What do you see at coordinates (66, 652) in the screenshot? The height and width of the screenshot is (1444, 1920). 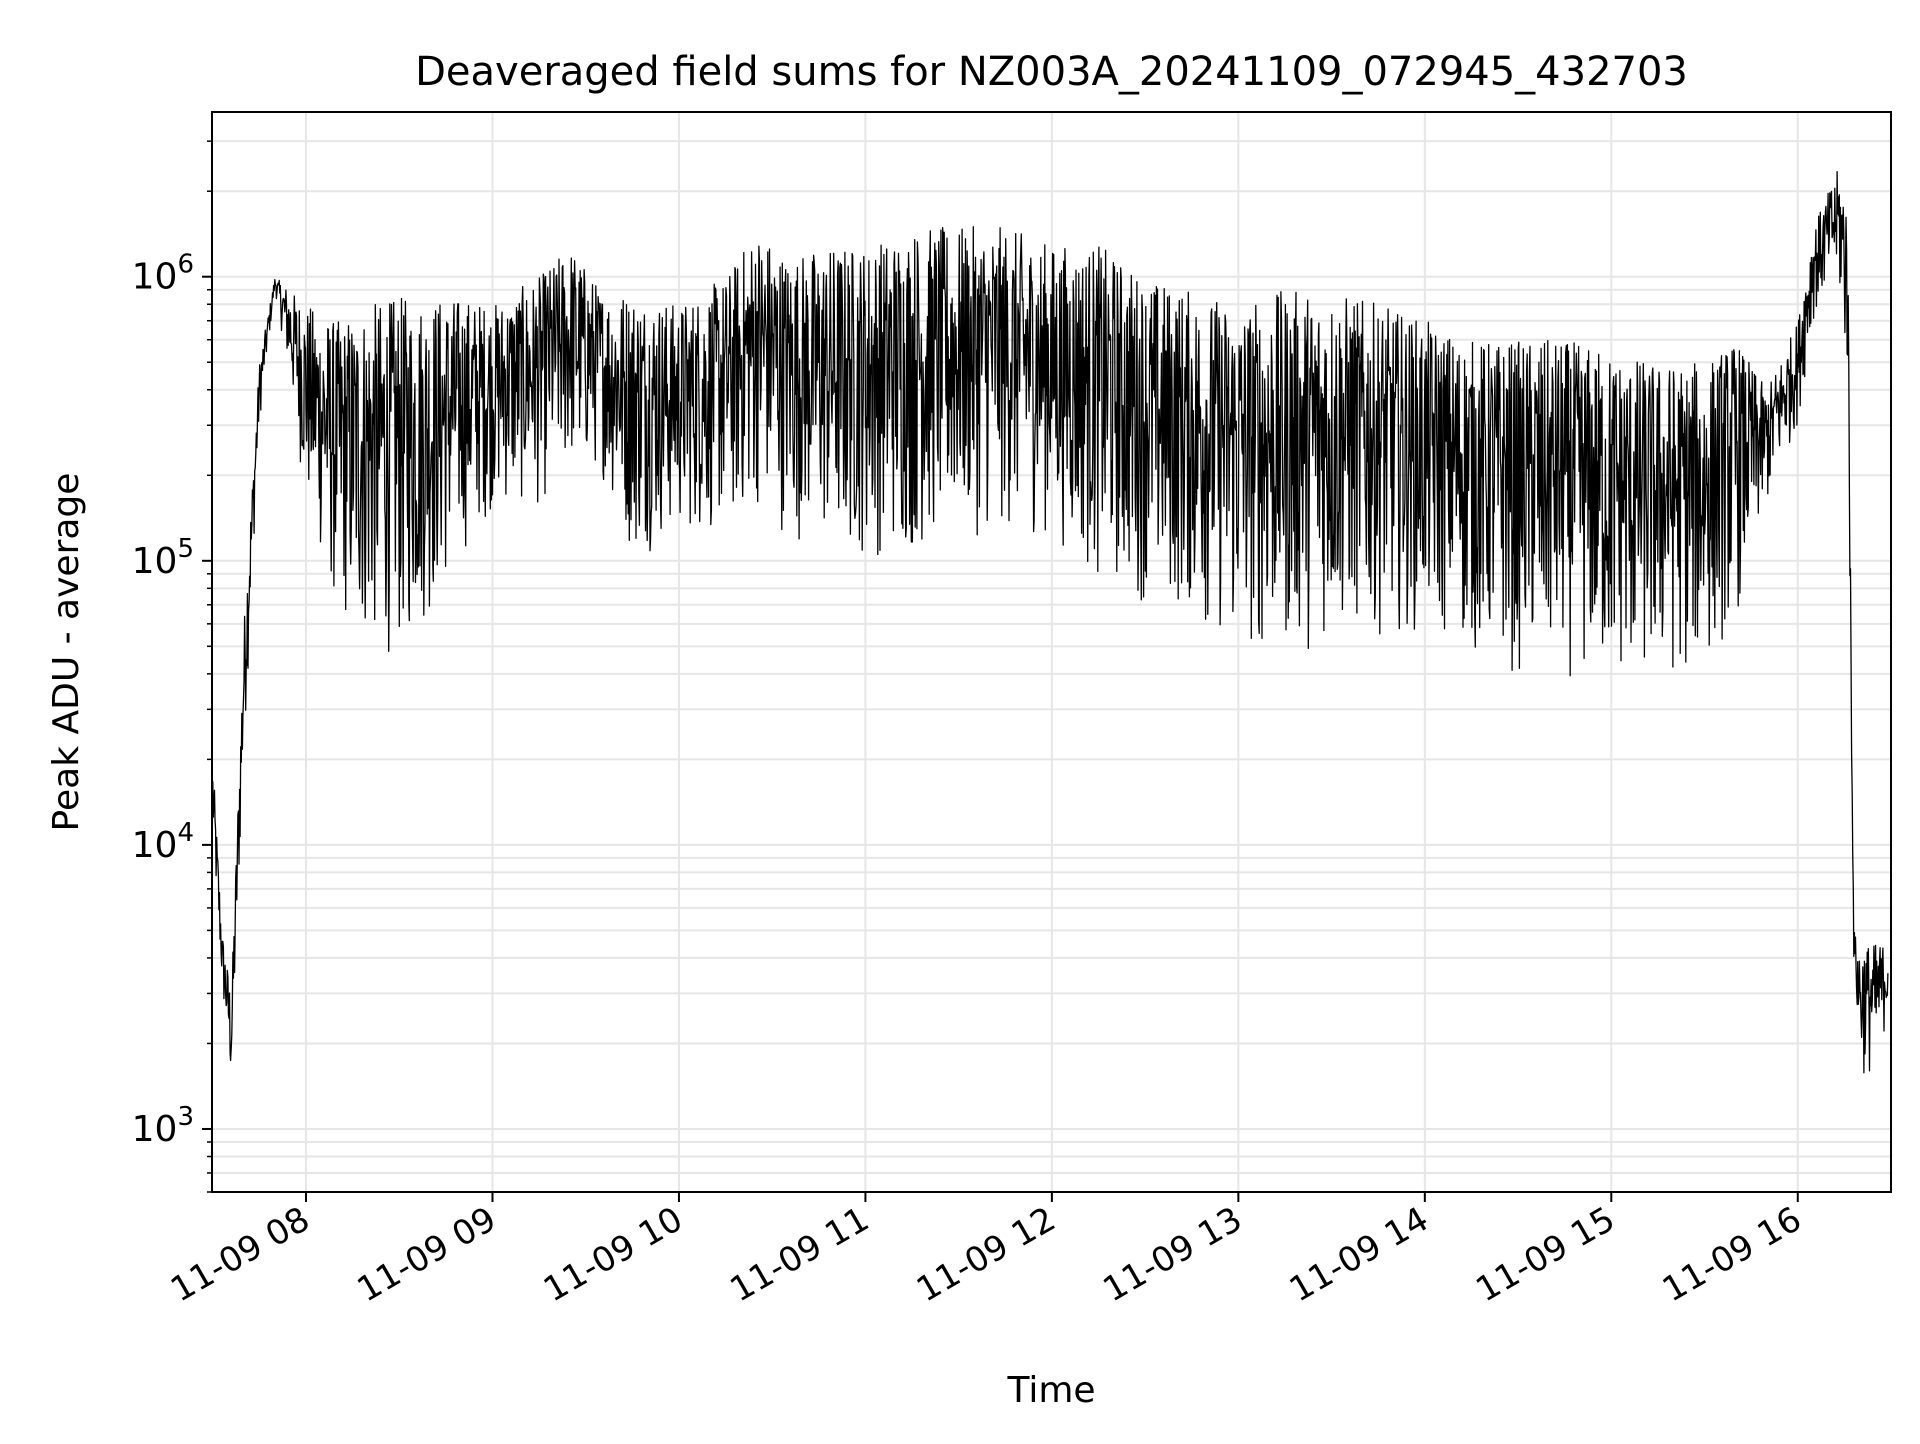 I see `y-axis-label: Peak ADU - average` at bounding box center [66, 652].